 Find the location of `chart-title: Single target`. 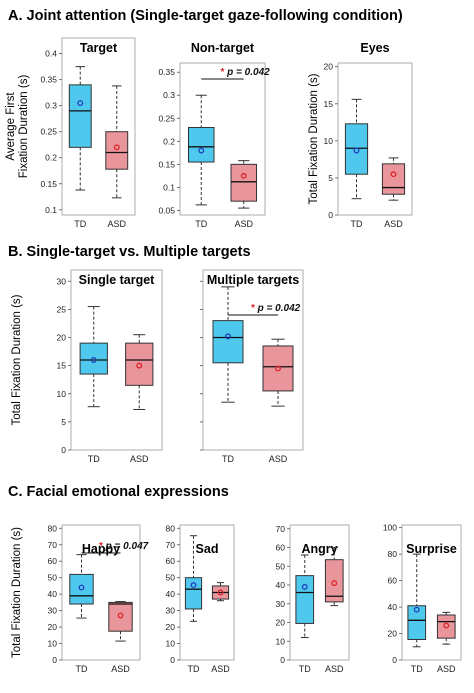

chart-title: Single target is located at coordinates (117, 280).